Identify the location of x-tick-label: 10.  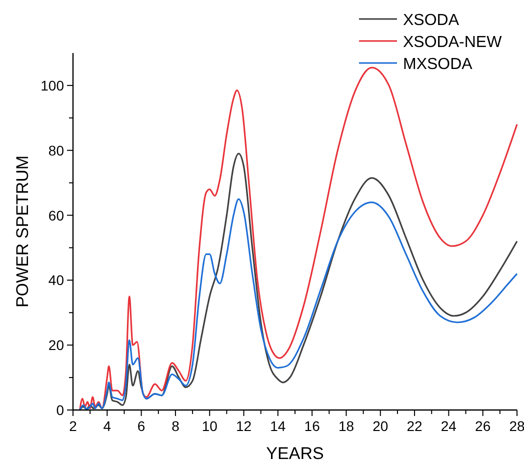
(210, 426).